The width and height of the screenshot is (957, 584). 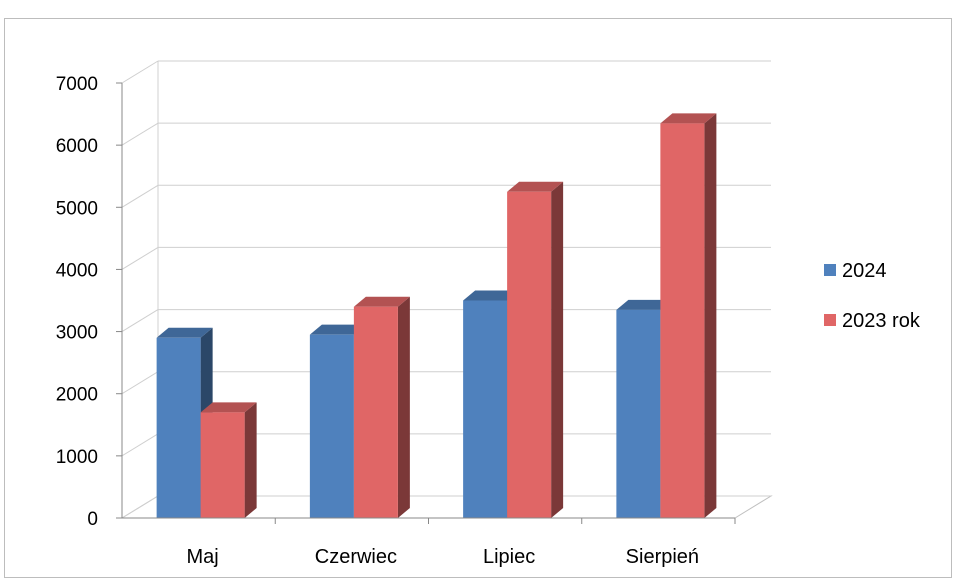 I want to click on y-tick-label: 2000, so click(x=77, y=395).